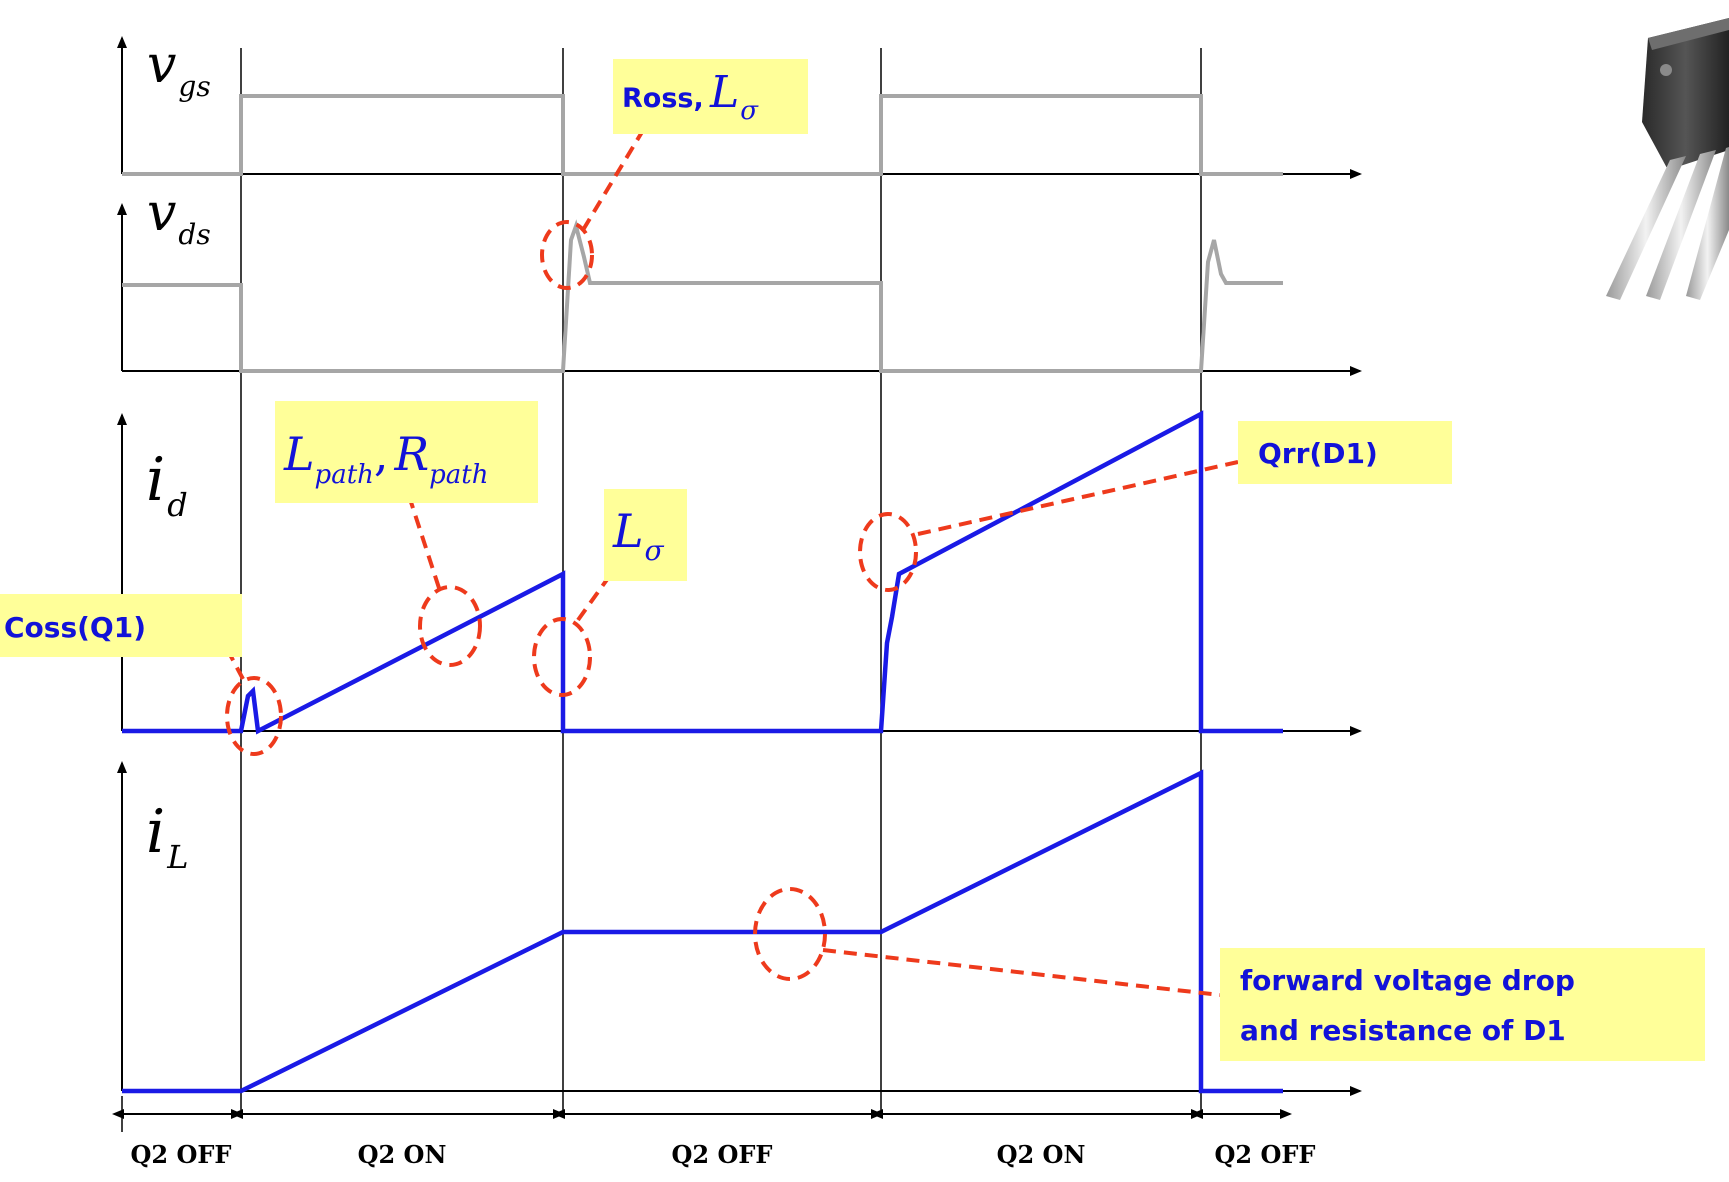 The height and width of the screenshot is (1182, 1729). I want to click on ross-callout, so click(567, 255).